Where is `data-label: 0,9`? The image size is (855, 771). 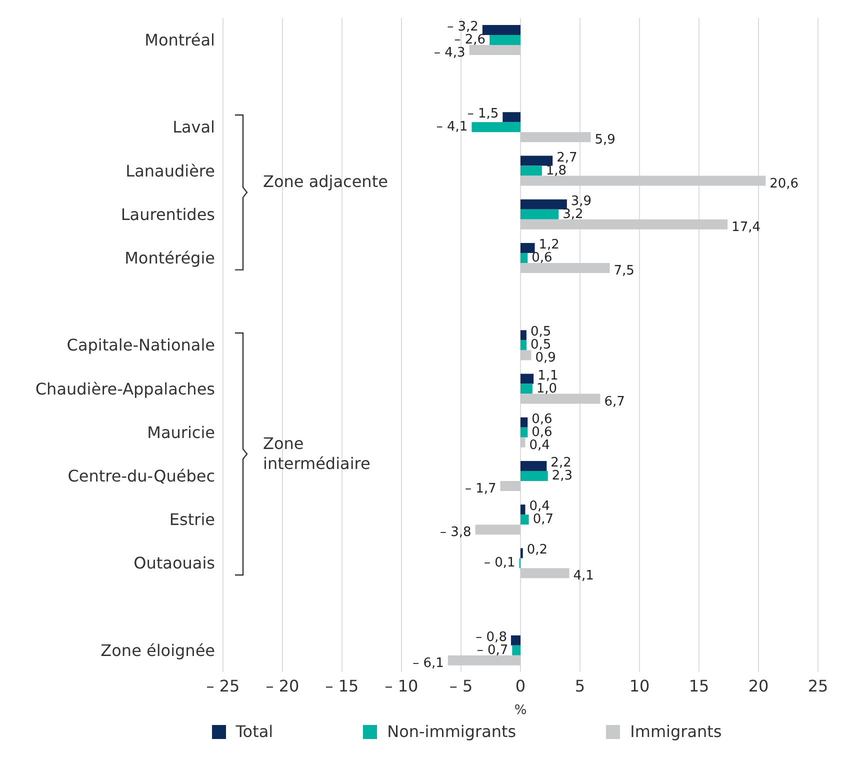
data-label: 0,9 is located at coordinates (545, 358).